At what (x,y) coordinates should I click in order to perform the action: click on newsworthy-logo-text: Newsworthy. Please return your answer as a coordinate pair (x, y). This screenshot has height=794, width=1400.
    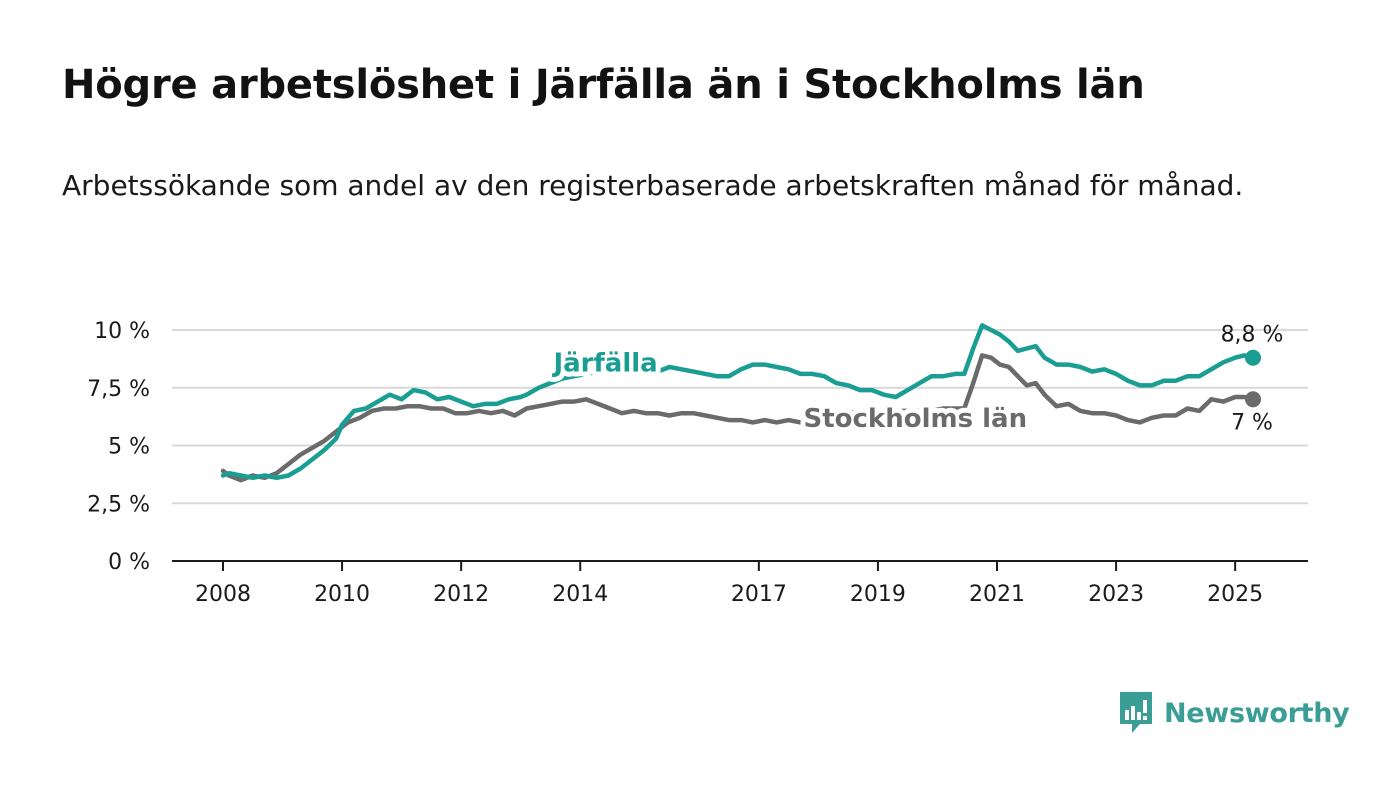
    Looking at the image, I should click on (1257, 713).